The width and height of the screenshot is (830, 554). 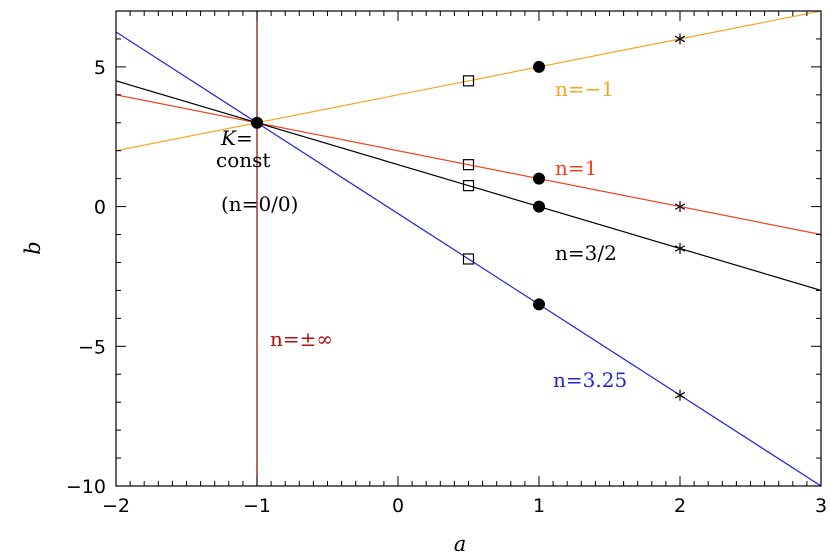 I want to click on x-tick-label: 0, so click(x=398, y=506).